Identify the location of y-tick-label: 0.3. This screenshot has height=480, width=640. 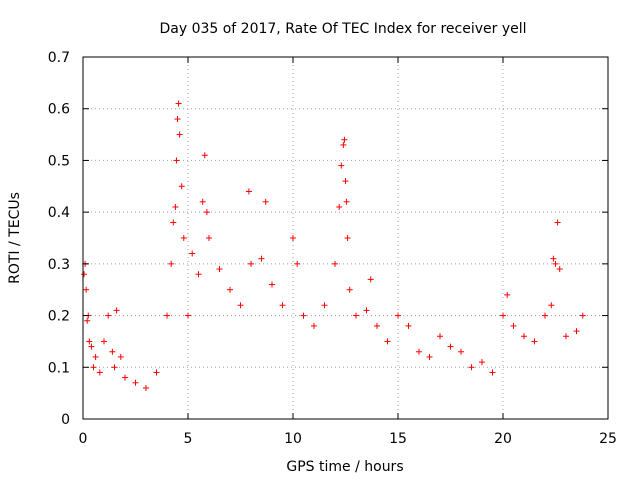
(59, 265).